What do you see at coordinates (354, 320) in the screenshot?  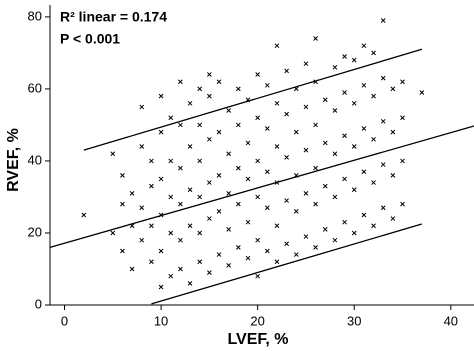 I see `x-tick-label: 30` at bounding box center [354, 320].